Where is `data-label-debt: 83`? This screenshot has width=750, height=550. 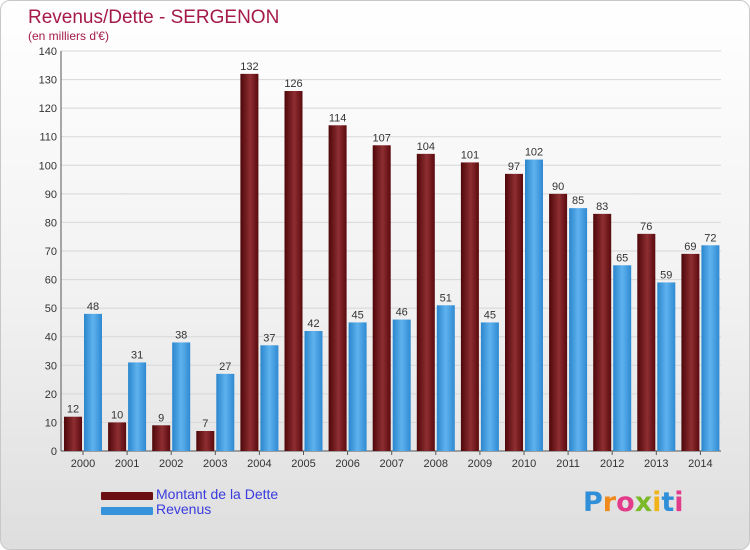
data-label-debt: 83 is located at coordinates (602, 207).